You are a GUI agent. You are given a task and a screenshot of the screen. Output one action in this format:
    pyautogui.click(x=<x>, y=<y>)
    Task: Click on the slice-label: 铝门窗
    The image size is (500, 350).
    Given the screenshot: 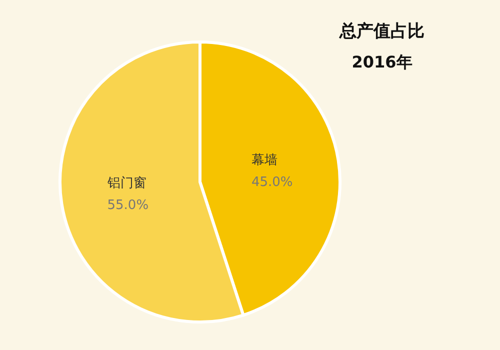 What is the action you would take?
    pyautogui.click(x=126, y=182)
    